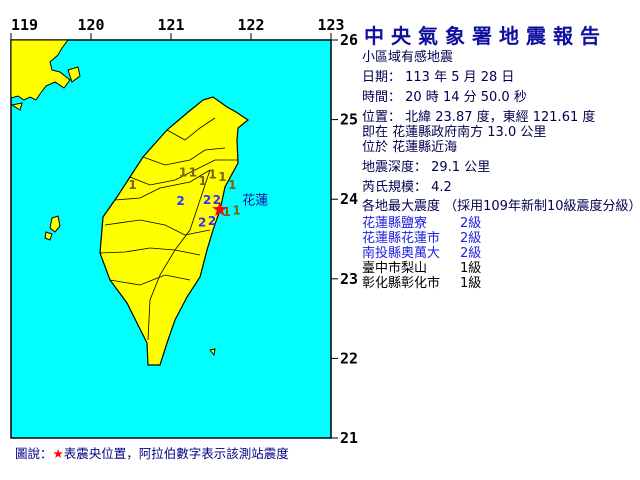  What do you see at coordinates (426, 167) in the screenshot?
I see `report-depth: 地震深度： 29.1 公里` at bounding box center [426, 167].